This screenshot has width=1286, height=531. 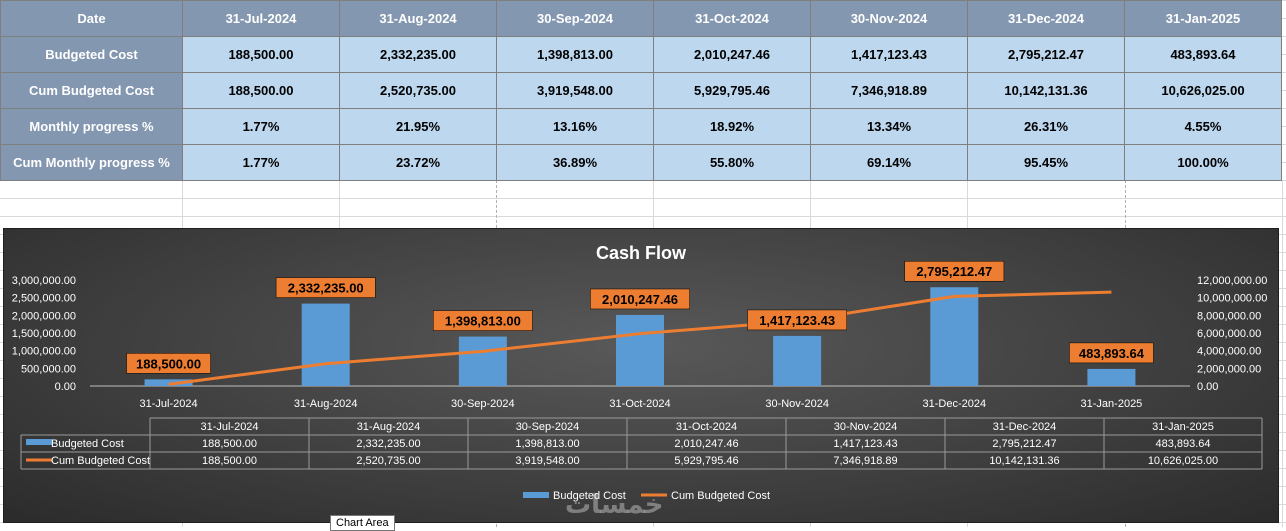 I want to click on legend-key-bar, so click(x=39, y=442).